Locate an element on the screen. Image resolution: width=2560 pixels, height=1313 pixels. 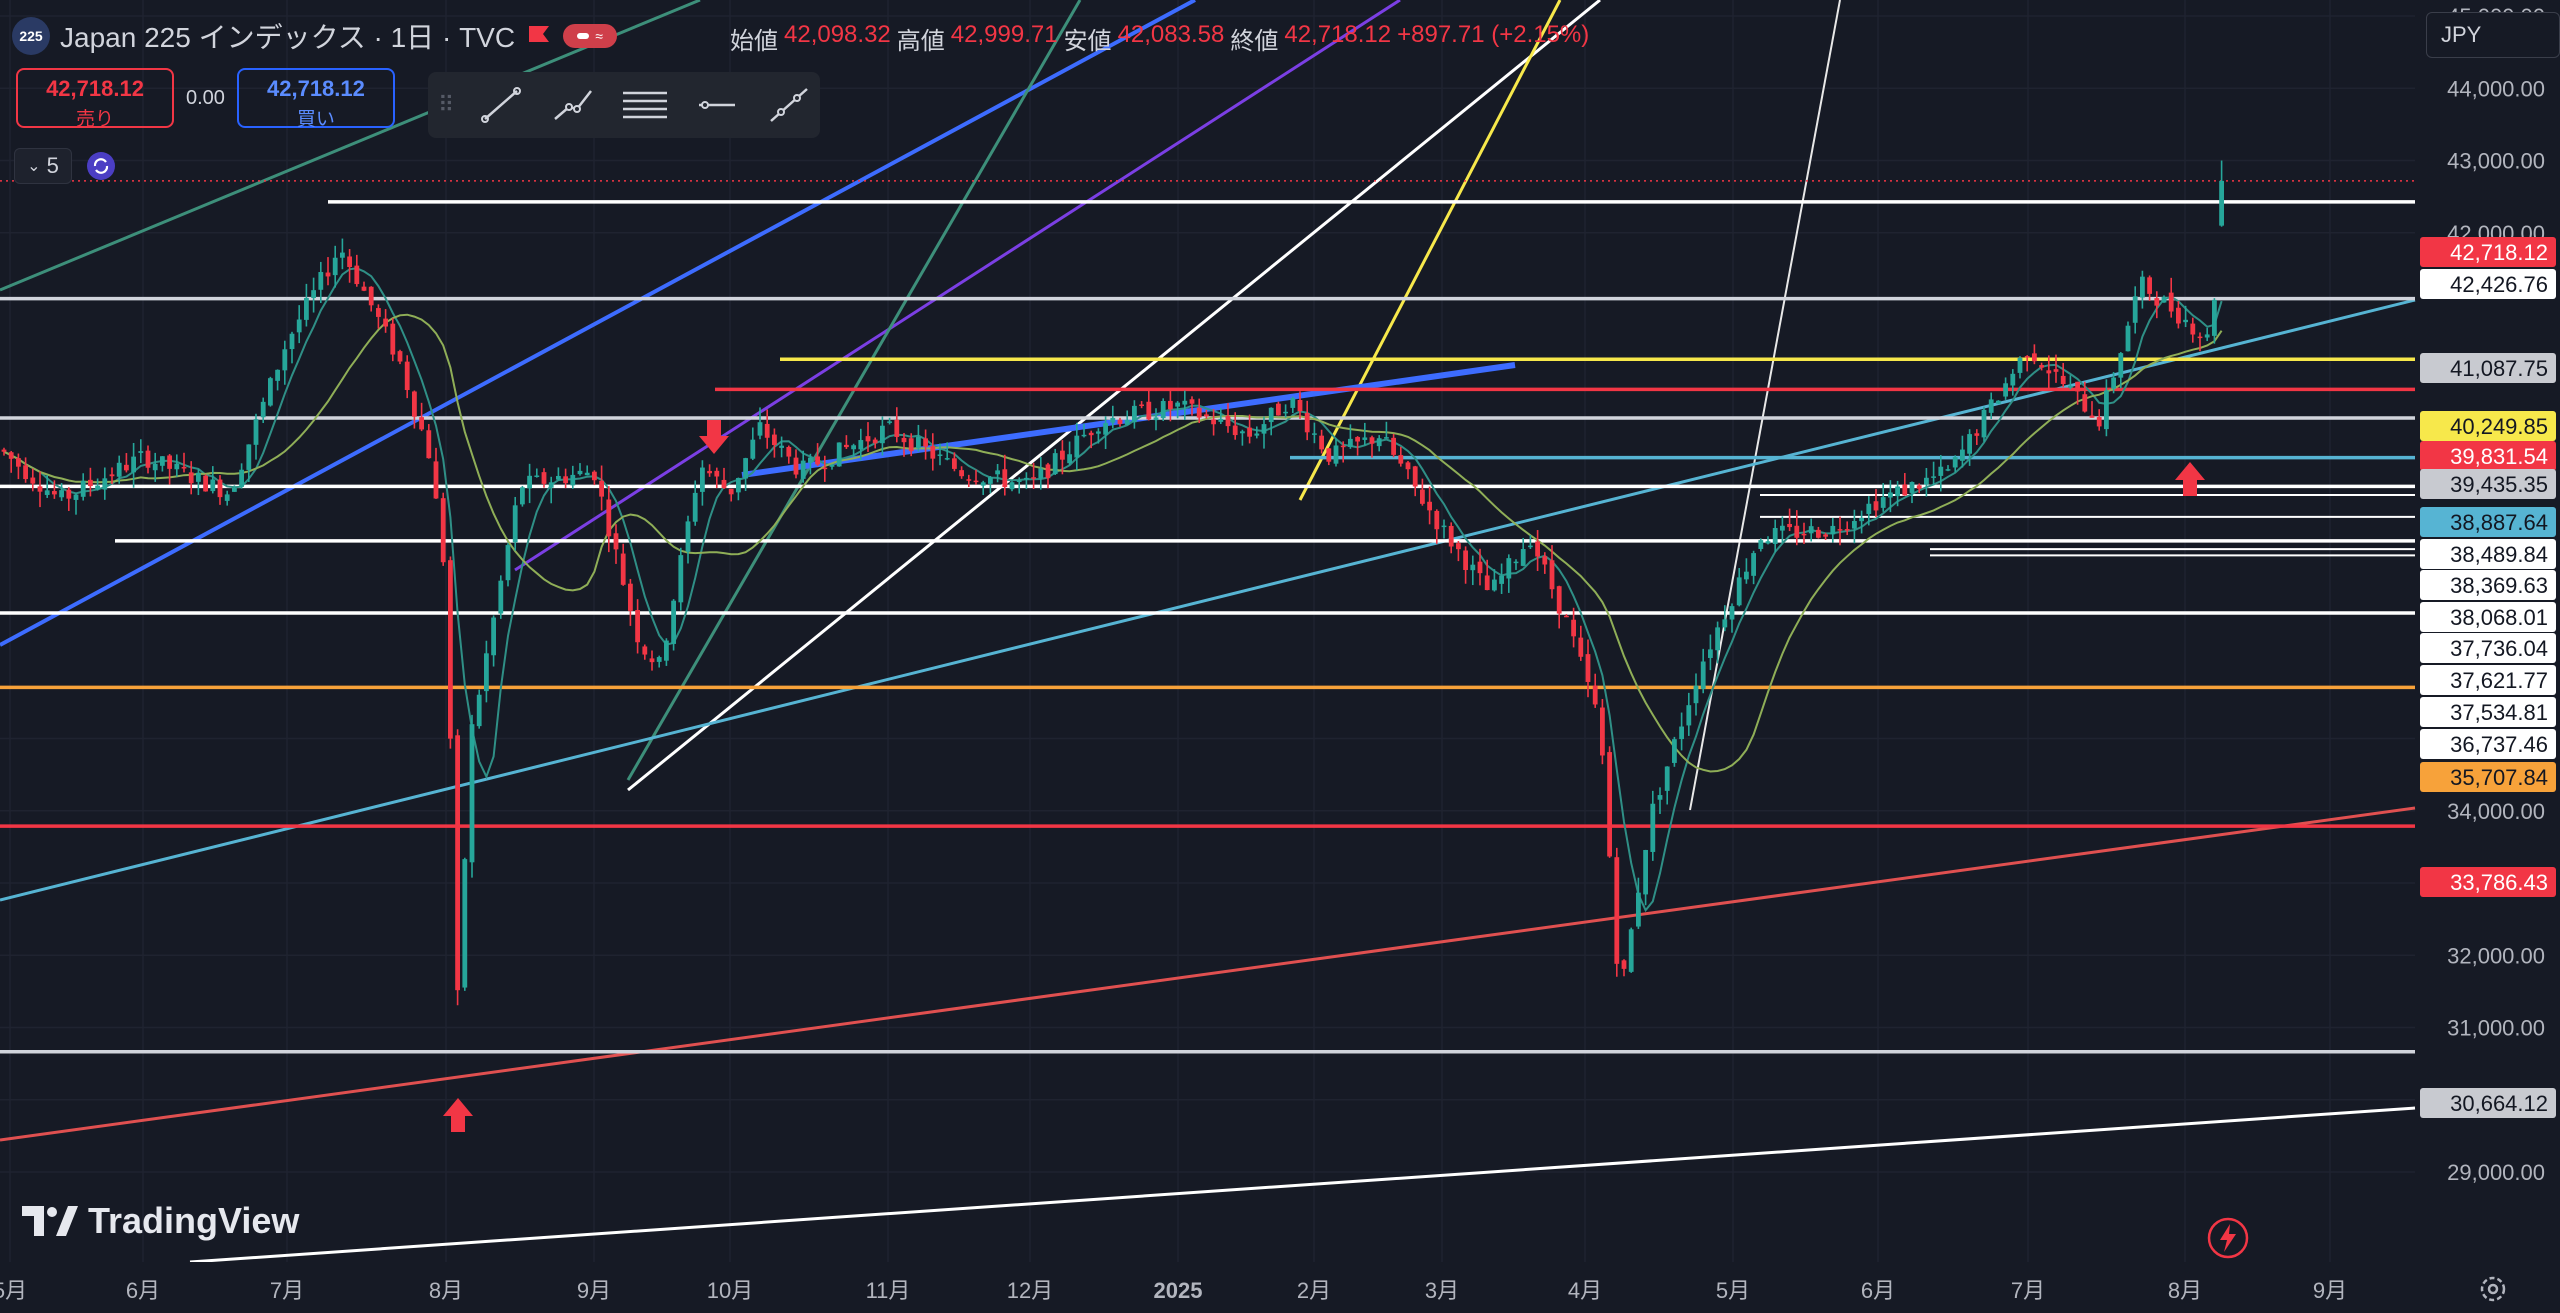
open-value: 42,098.32 is located at coordinates (837, 34).